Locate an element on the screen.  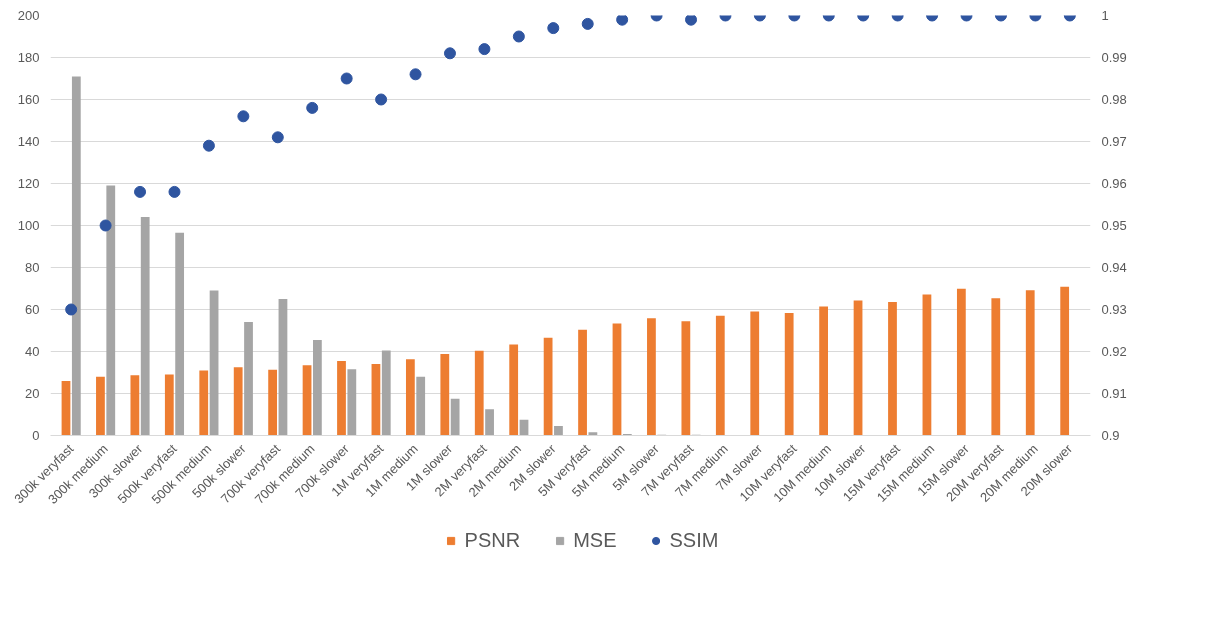
legend-label: SSIM is located at coordinates (694, 540).